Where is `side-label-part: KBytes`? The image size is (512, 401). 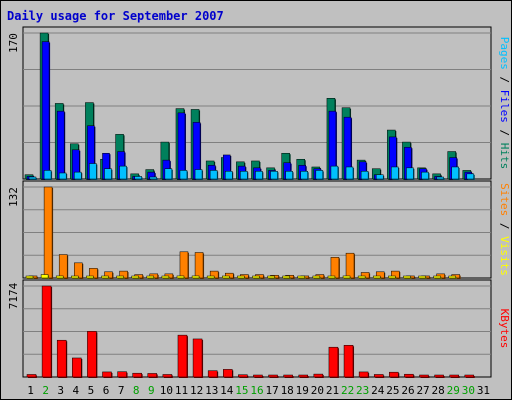 side-label-part: KBytes is located at coordinates (504, 329).